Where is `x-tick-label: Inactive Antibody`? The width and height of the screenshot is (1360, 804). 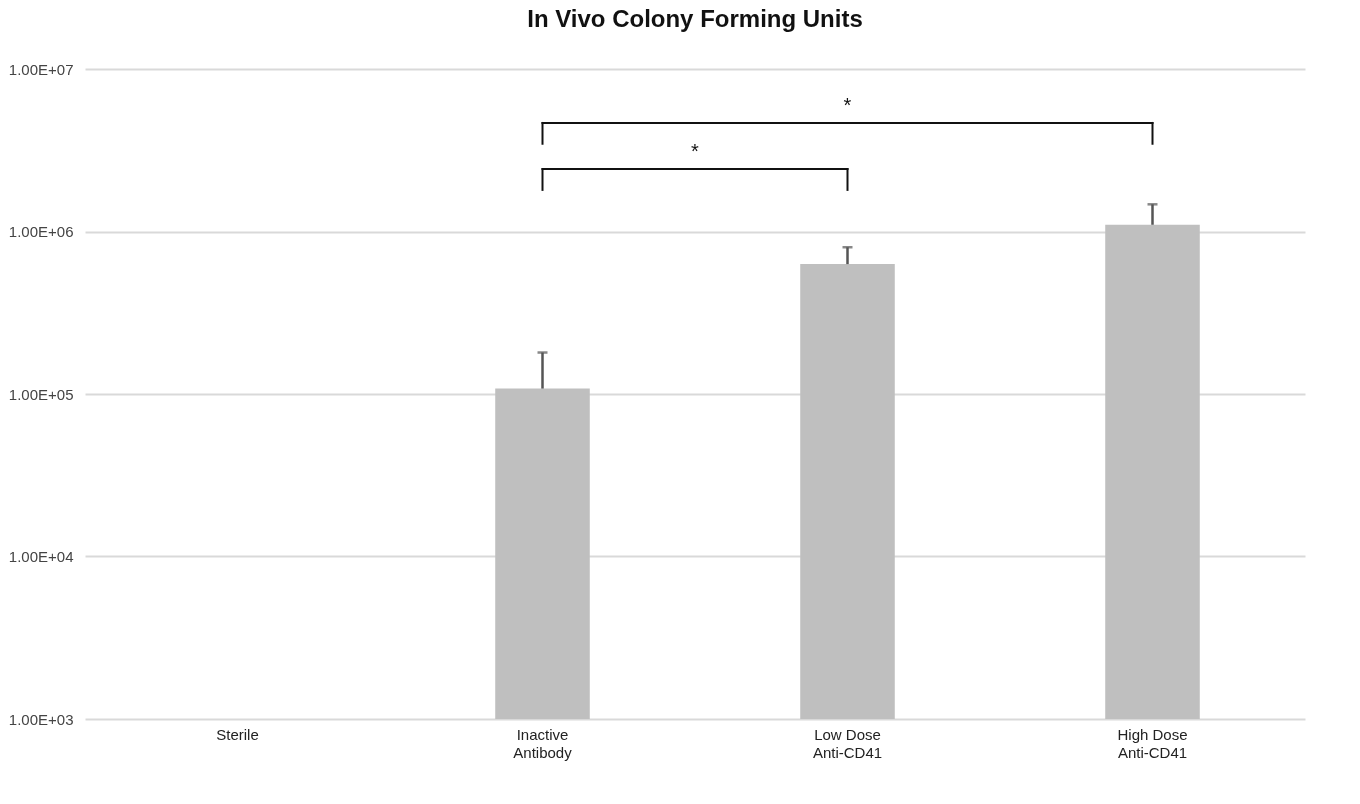 x-tick-label: Inactive Antibody is located at coordinates (543, 743).